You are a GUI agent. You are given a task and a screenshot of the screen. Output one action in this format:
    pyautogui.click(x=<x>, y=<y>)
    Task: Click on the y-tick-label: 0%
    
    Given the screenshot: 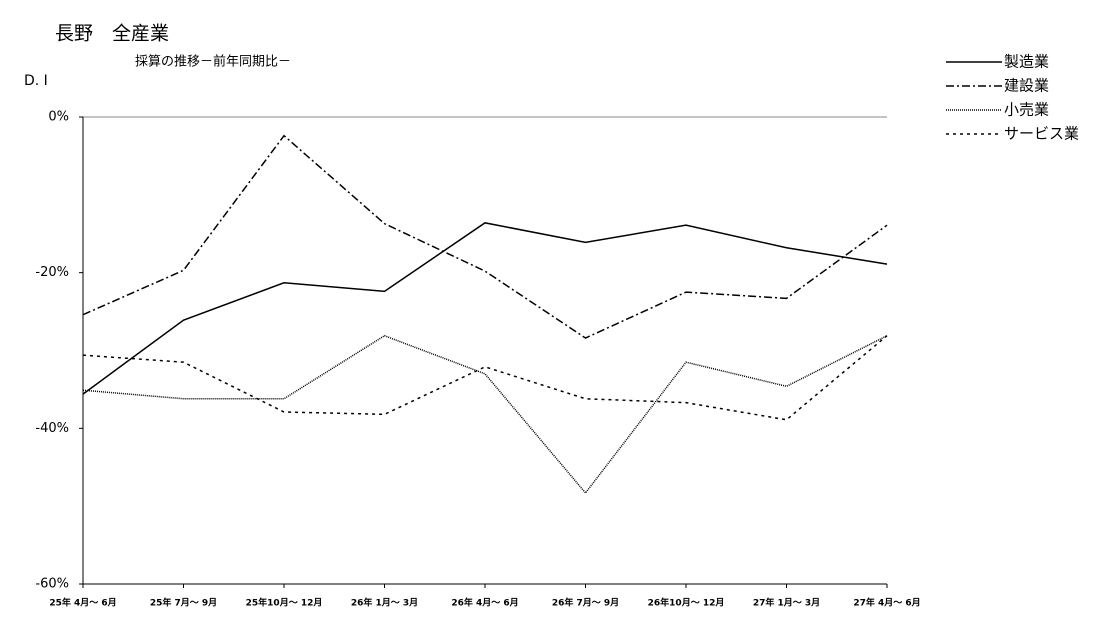 What is the action you would take?
    pyautogui.click(x=58, y=117)
    